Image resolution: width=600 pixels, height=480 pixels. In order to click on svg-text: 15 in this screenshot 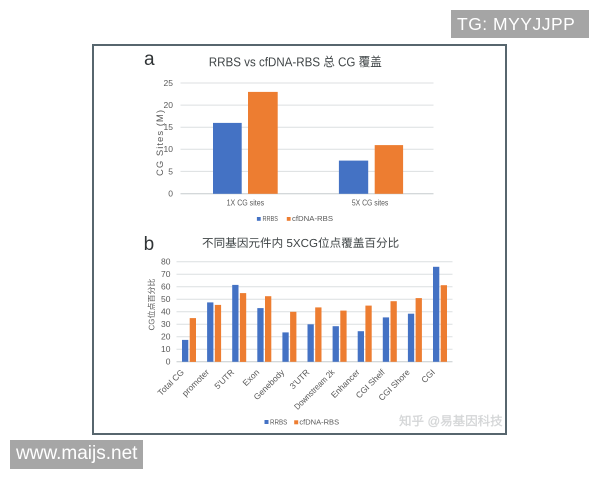, I will do `click(169, 127)`.